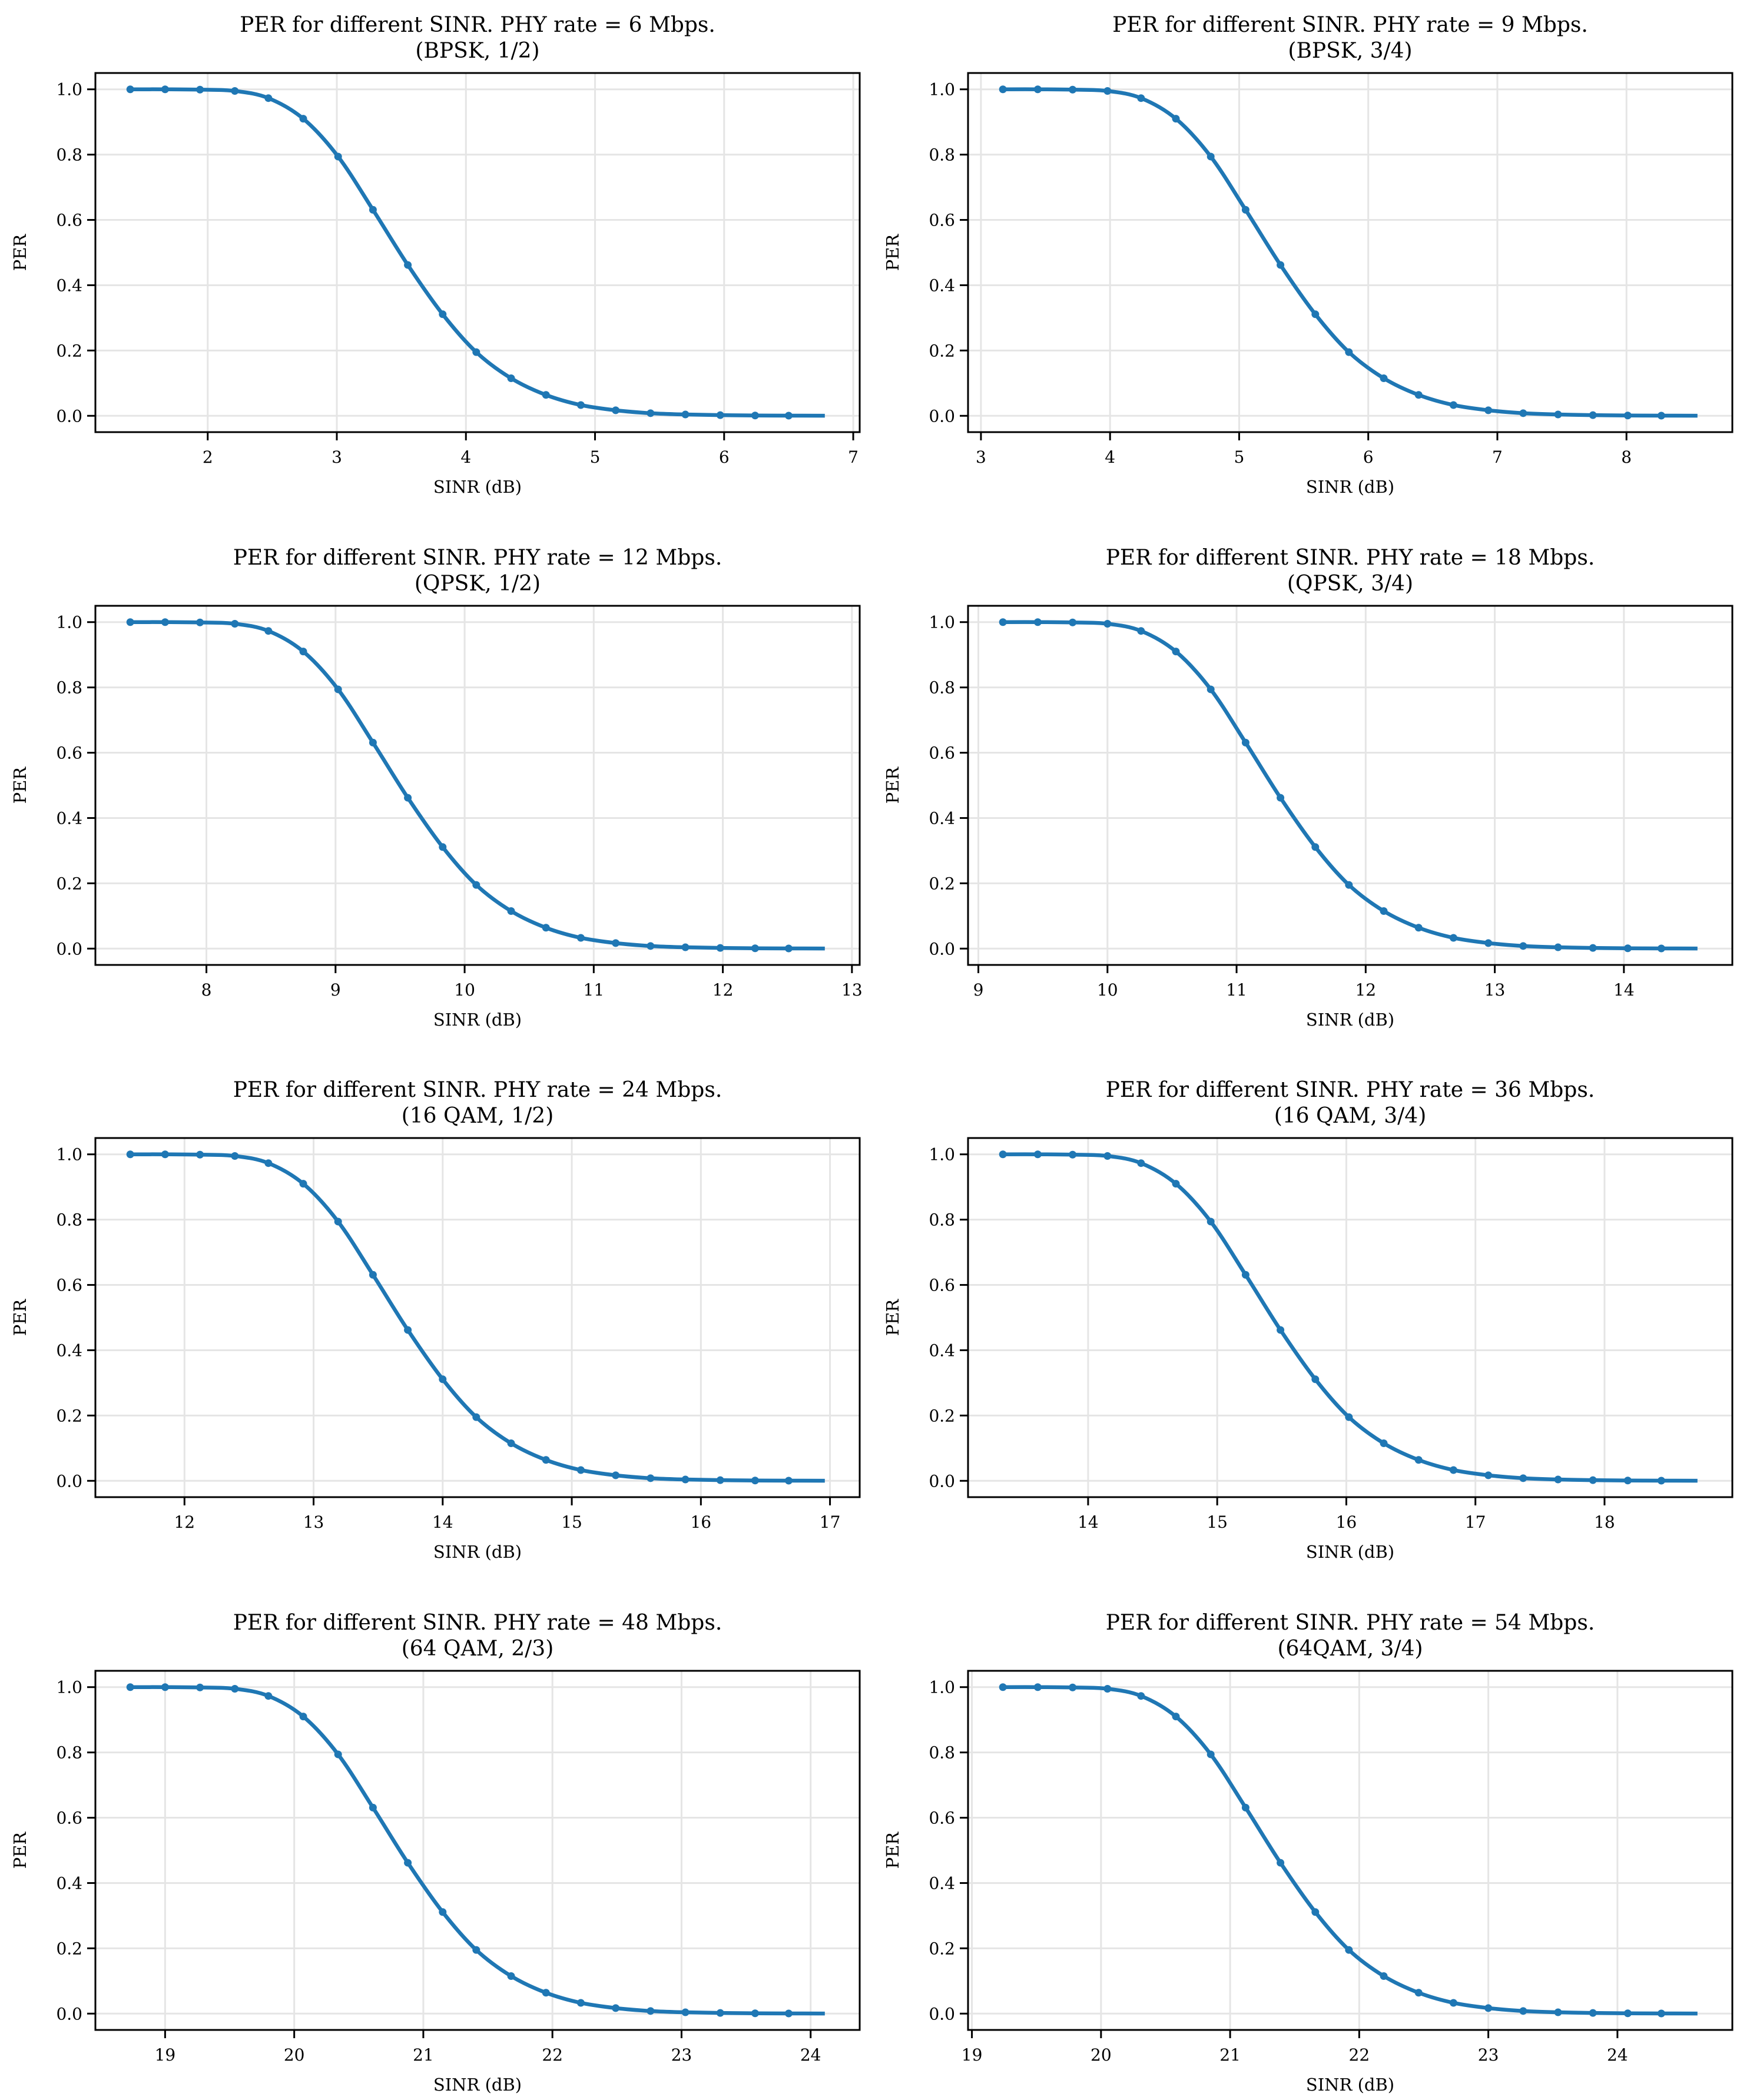 Image resolution: width=1750 pixels, height=2100 pixels. What do you see at coordinates (208, 457) in the screenshot?
I see `x-tick-label: 2` at bounding box center [208, 457].